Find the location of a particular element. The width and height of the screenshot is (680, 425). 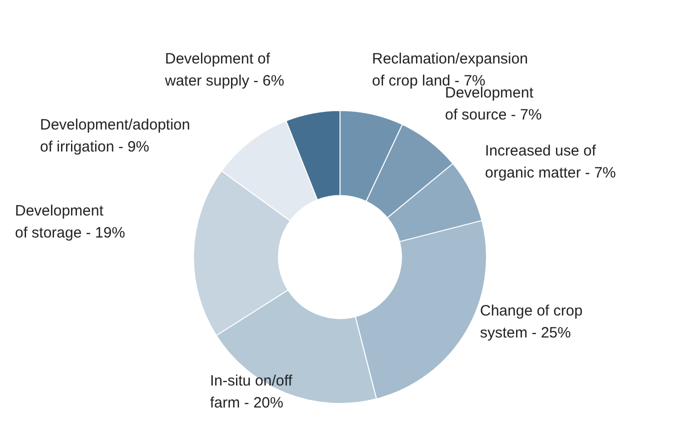

slice-label: Increased use of organic matter - 7% is located at coordinates (550, 162).